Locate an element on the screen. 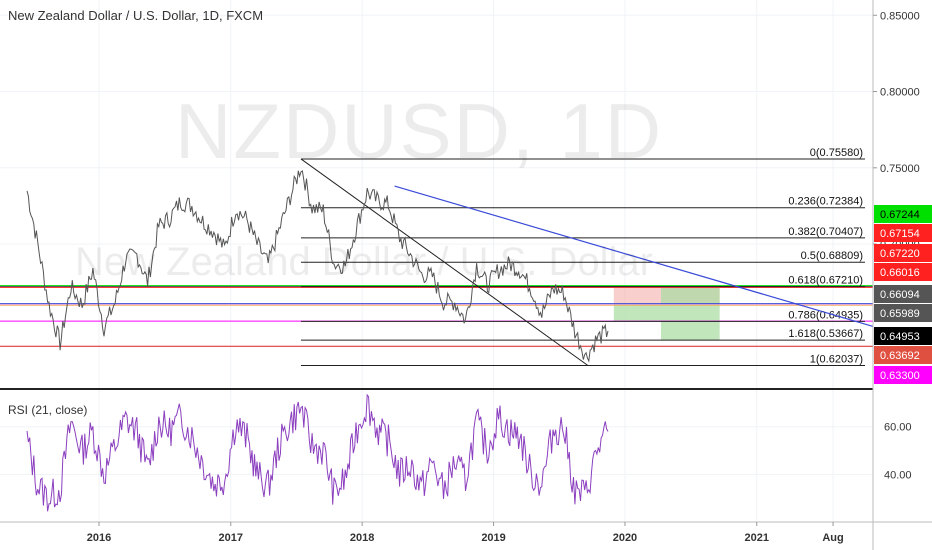  price-label-text: 0.67220 is located at coordinates (900, 254).